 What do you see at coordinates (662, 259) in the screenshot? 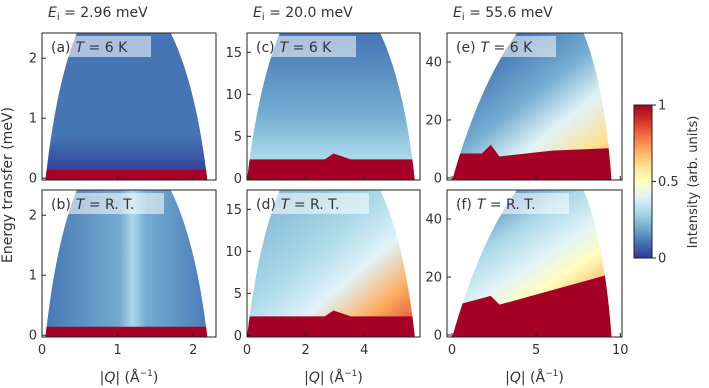
I see `colorbar-tick-label: 0` at bounding box center [662, 259].